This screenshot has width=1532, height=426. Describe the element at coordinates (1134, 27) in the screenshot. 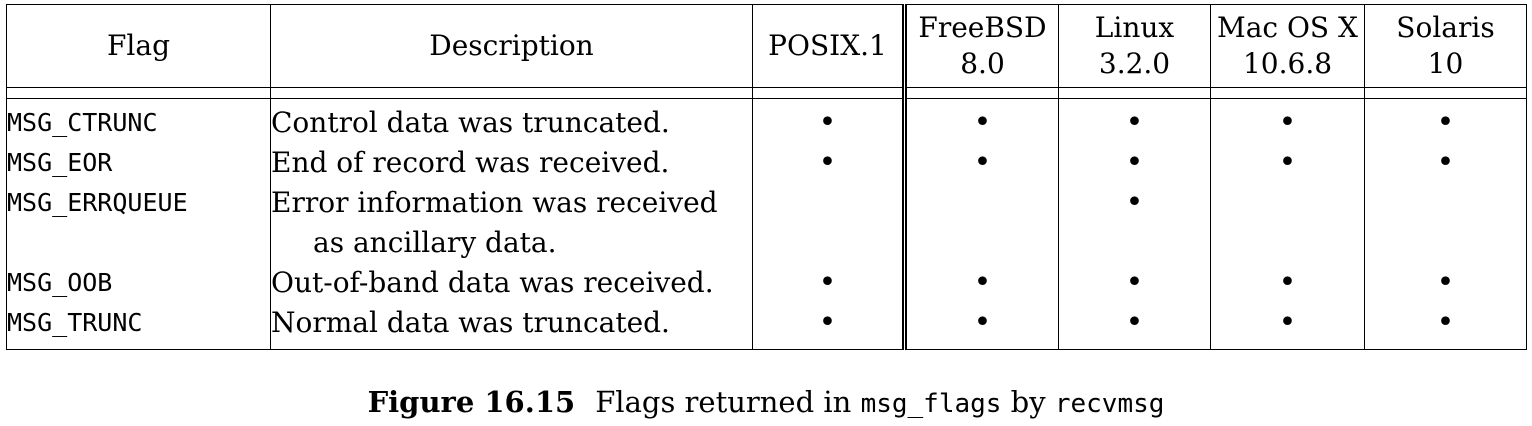

I see `header-linux-name: Linux` at that location.